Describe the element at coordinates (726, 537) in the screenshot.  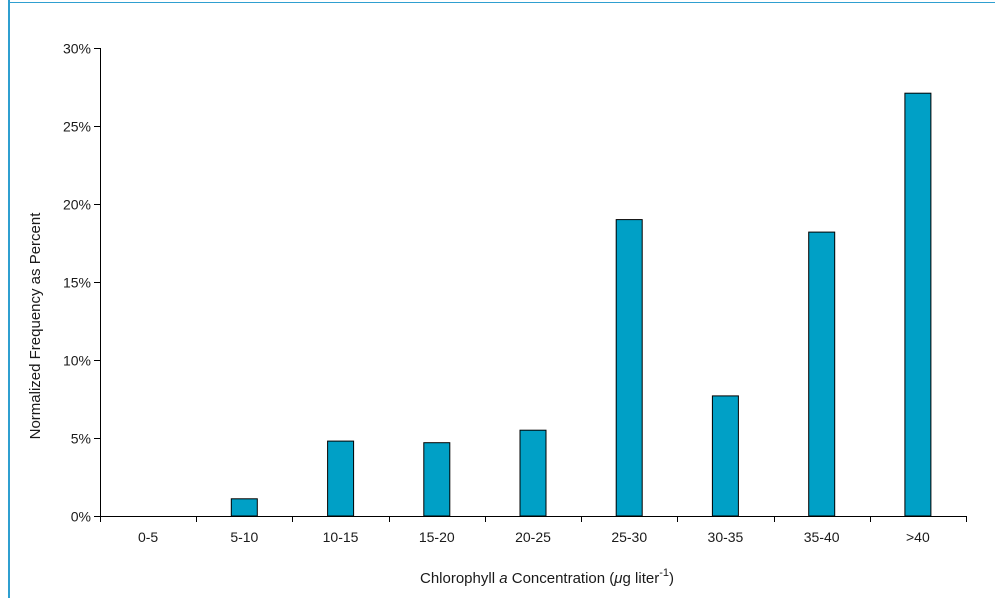
I see `x-tick-label: 30-35` at that location.